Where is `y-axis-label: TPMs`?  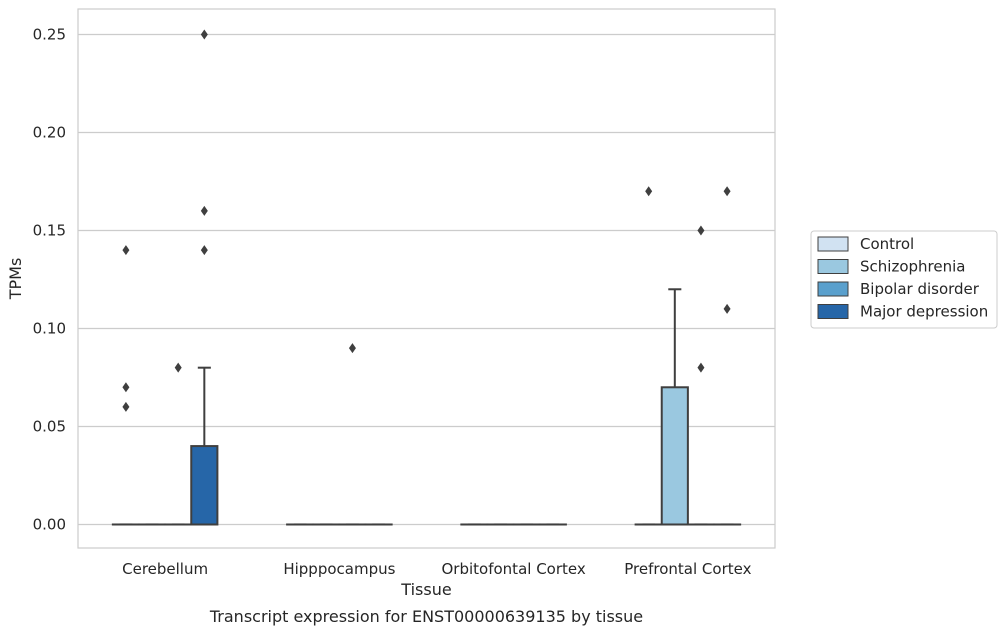 y-axis-label: TPMs is located at coordinates (15, 279).